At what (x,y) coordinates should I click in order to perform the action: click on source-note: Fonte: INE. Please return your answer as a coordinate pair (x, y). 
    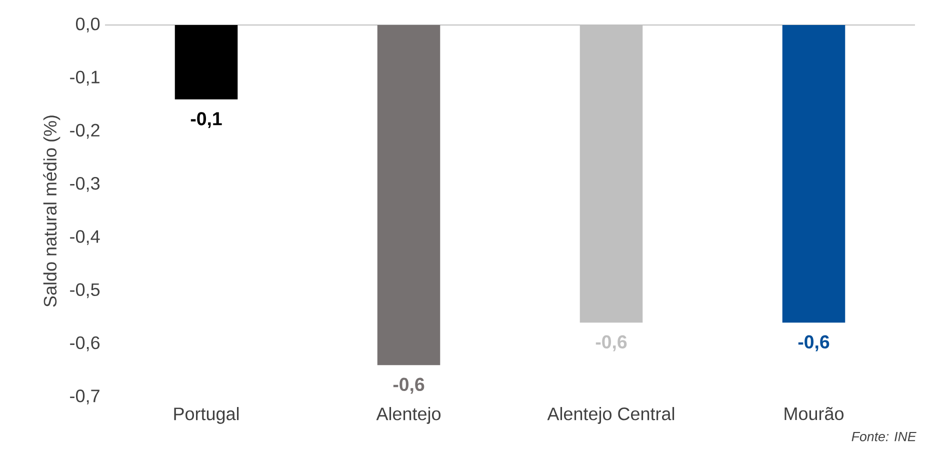
    Looking at the image, I should click on (884, 437).